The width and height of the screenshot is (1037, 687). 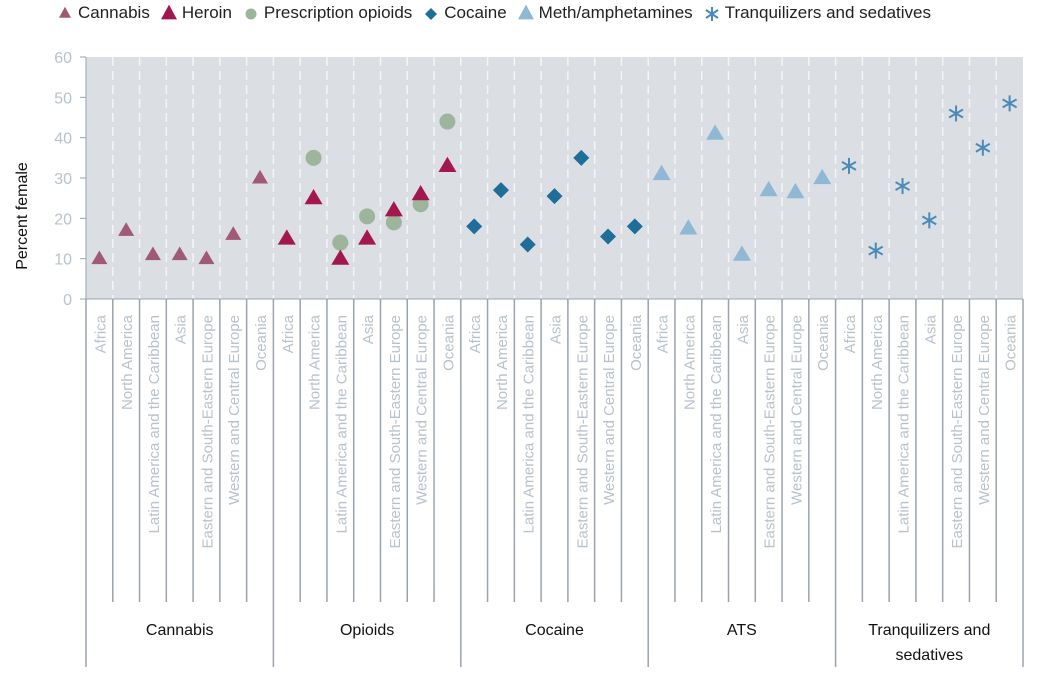 What do you see at coordinates (63, 98) in the screenshot?
I see `y-tick-label: 50` at bounding box center [63, 98].